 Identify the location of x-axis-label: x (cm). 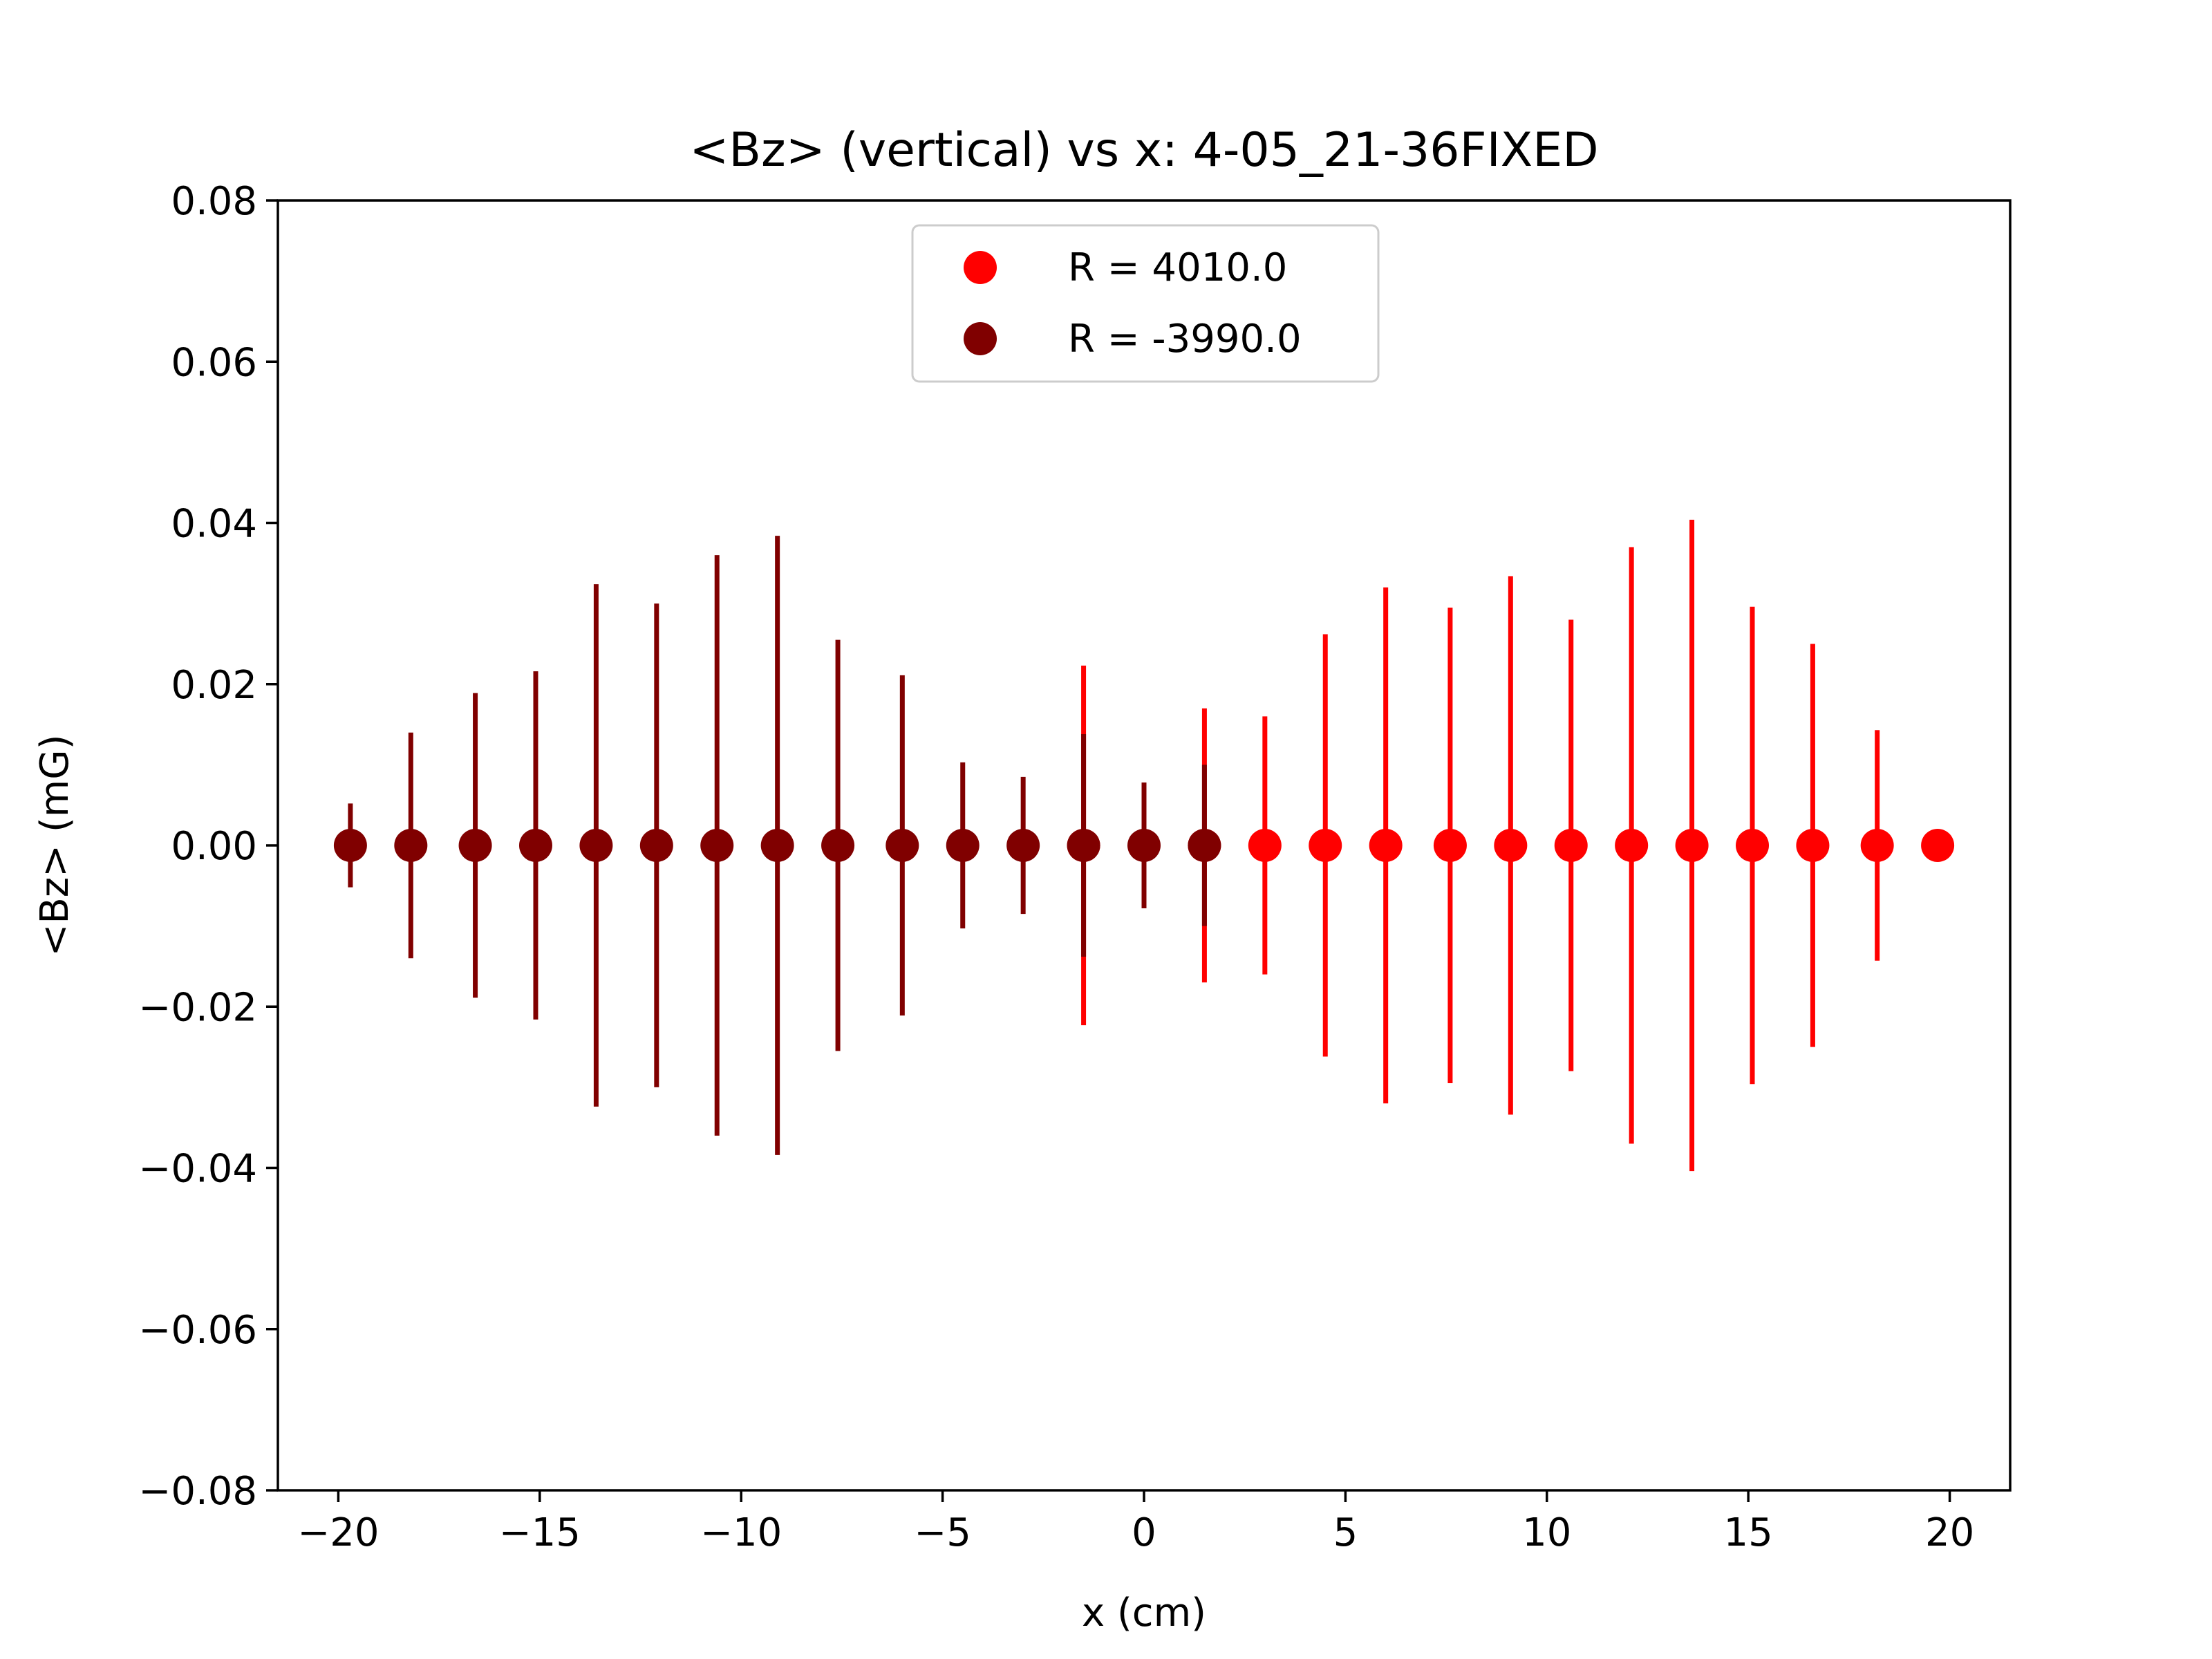
(1144, 1613).